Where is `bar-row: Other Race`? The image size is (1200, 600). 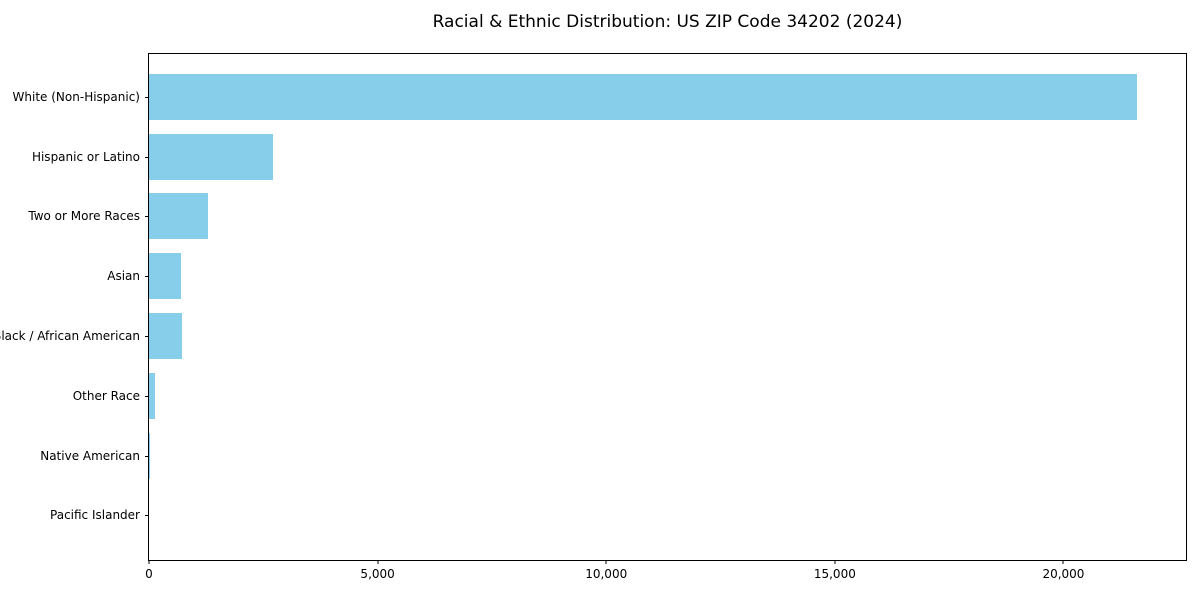 bar-row: Other Race is located at coordinates (629, 396).